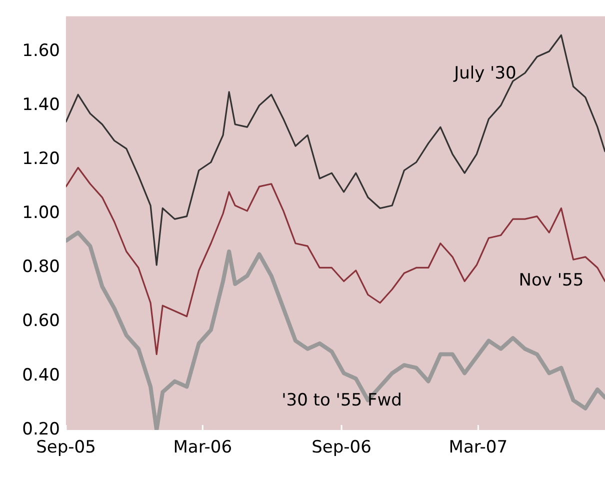  I want to click on y-tick-label: 1.20, so click(41, 158).